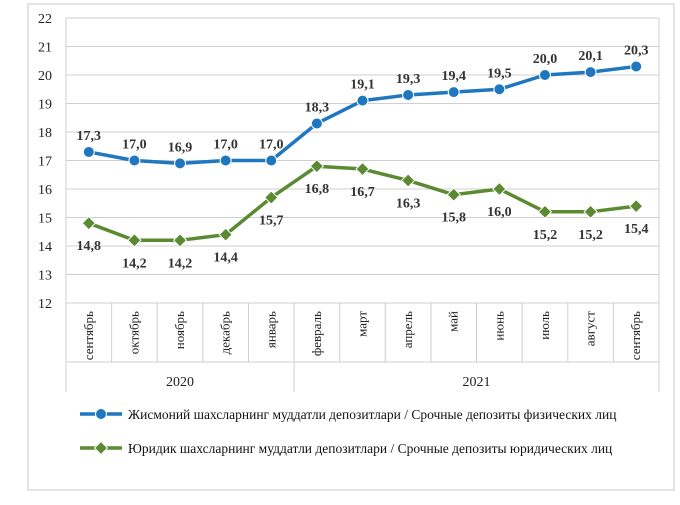 The width and height of the screenshot is (680, 505). I want to click on data-label: 19,4, so click(453, 76).